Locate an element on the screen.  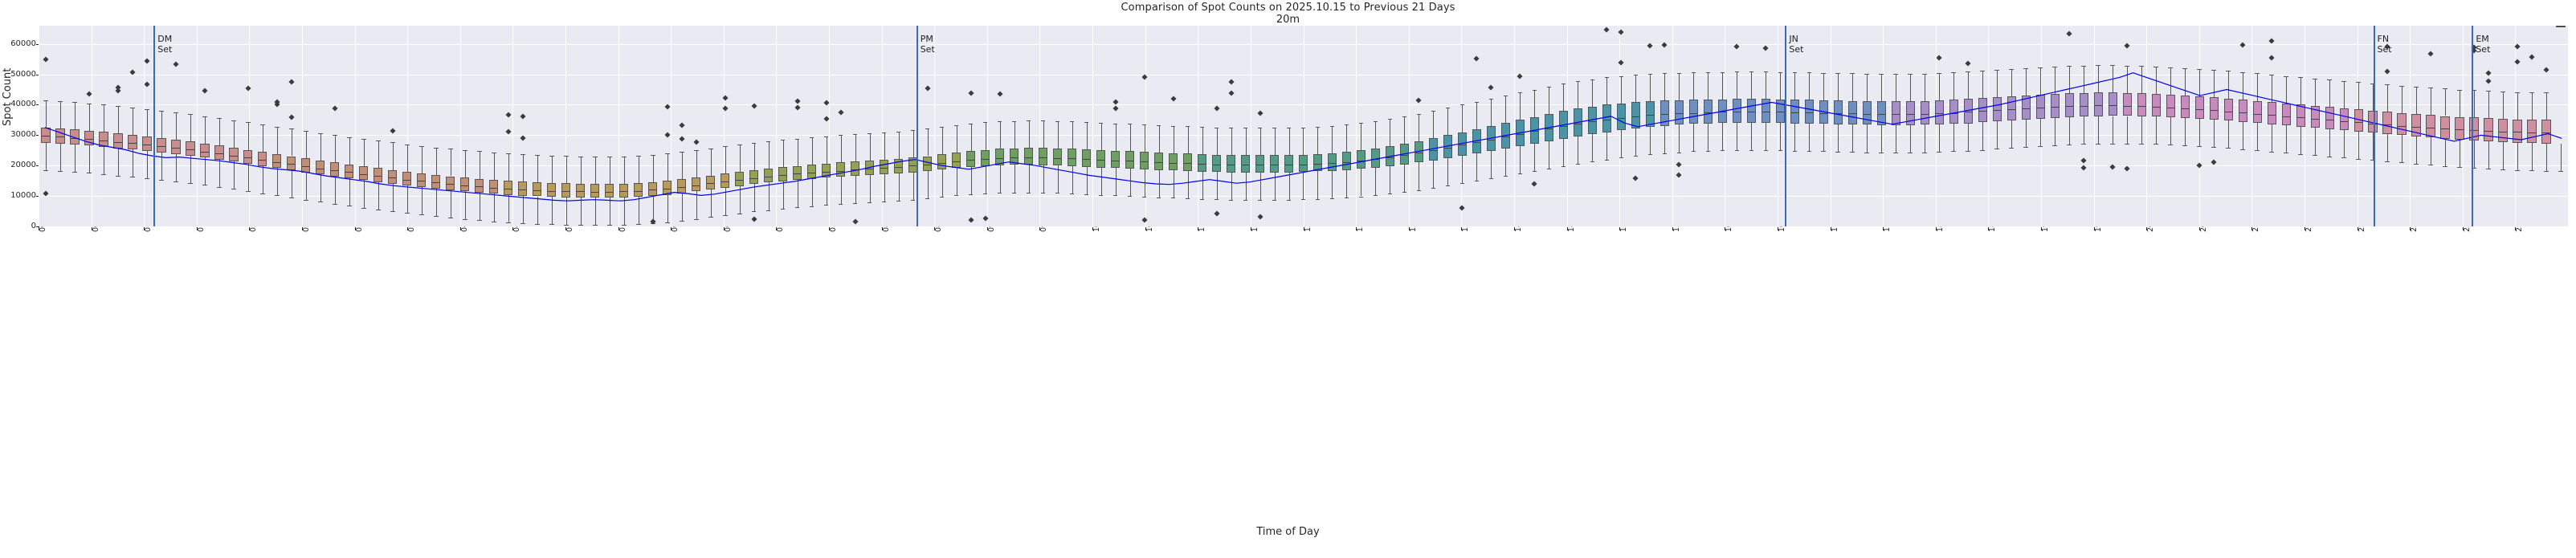
x-axis-tick-mark is located at coordinates (408, 228).